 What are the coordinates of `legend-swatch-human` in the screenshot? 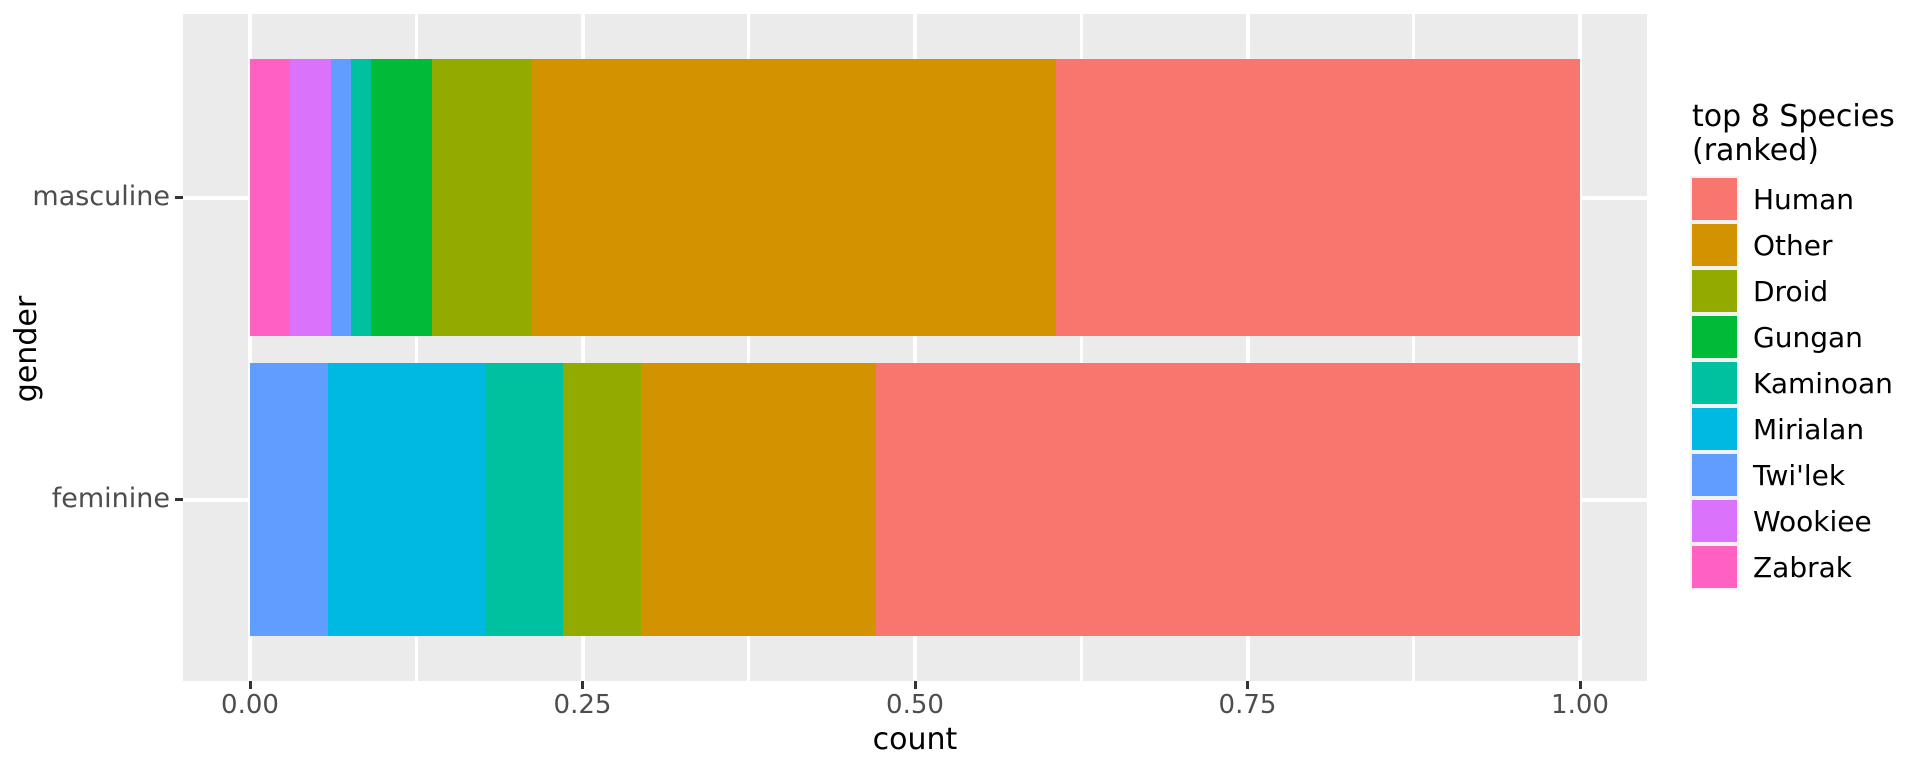 It's located at (1714, 199).